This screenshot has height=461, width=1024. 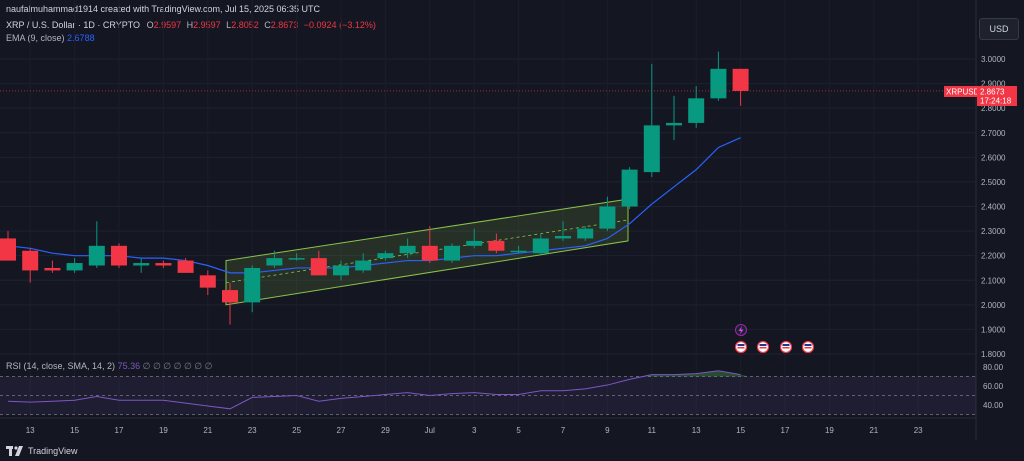 What do you see at coordinates (129, 366) in the screenshot?
I see `rsi-value: 75.36` at bounding box center [129, 366].